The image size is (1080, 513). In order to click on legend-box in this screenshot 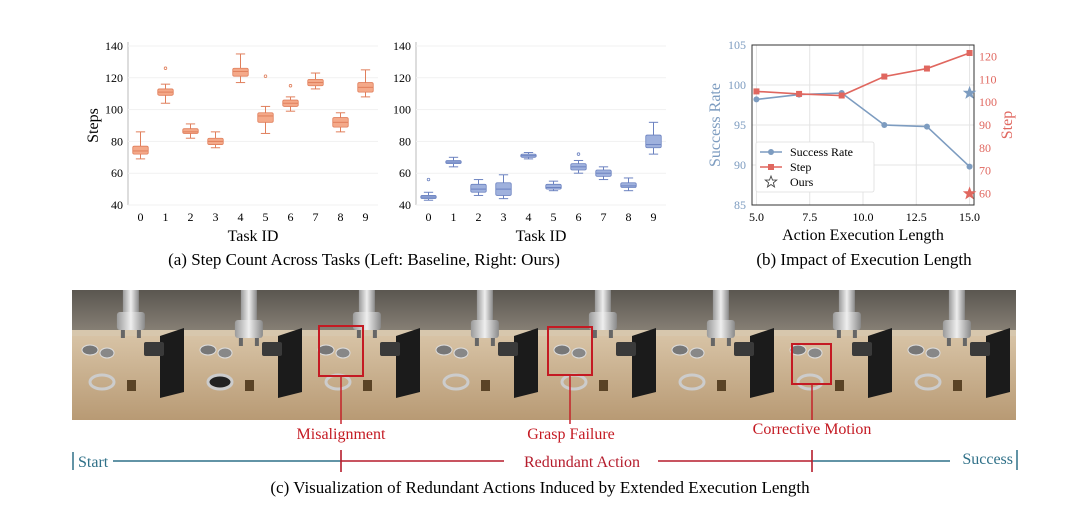, I will do `click(815, 167)`.